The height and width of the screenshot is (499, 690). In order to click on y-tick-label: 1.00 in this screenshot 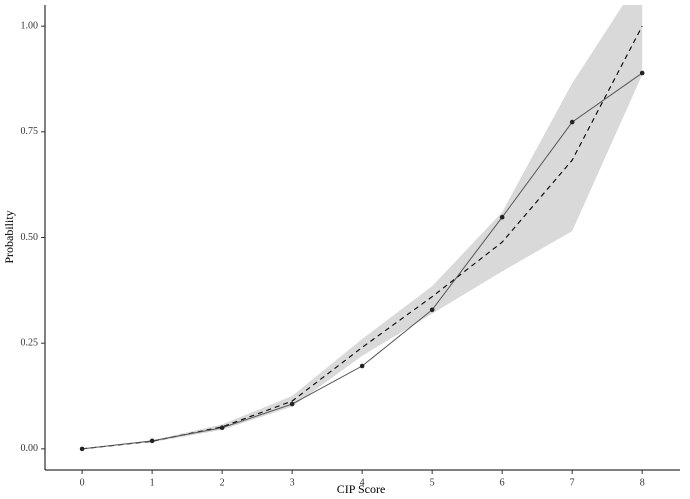, I will do `click(30, 25)`.